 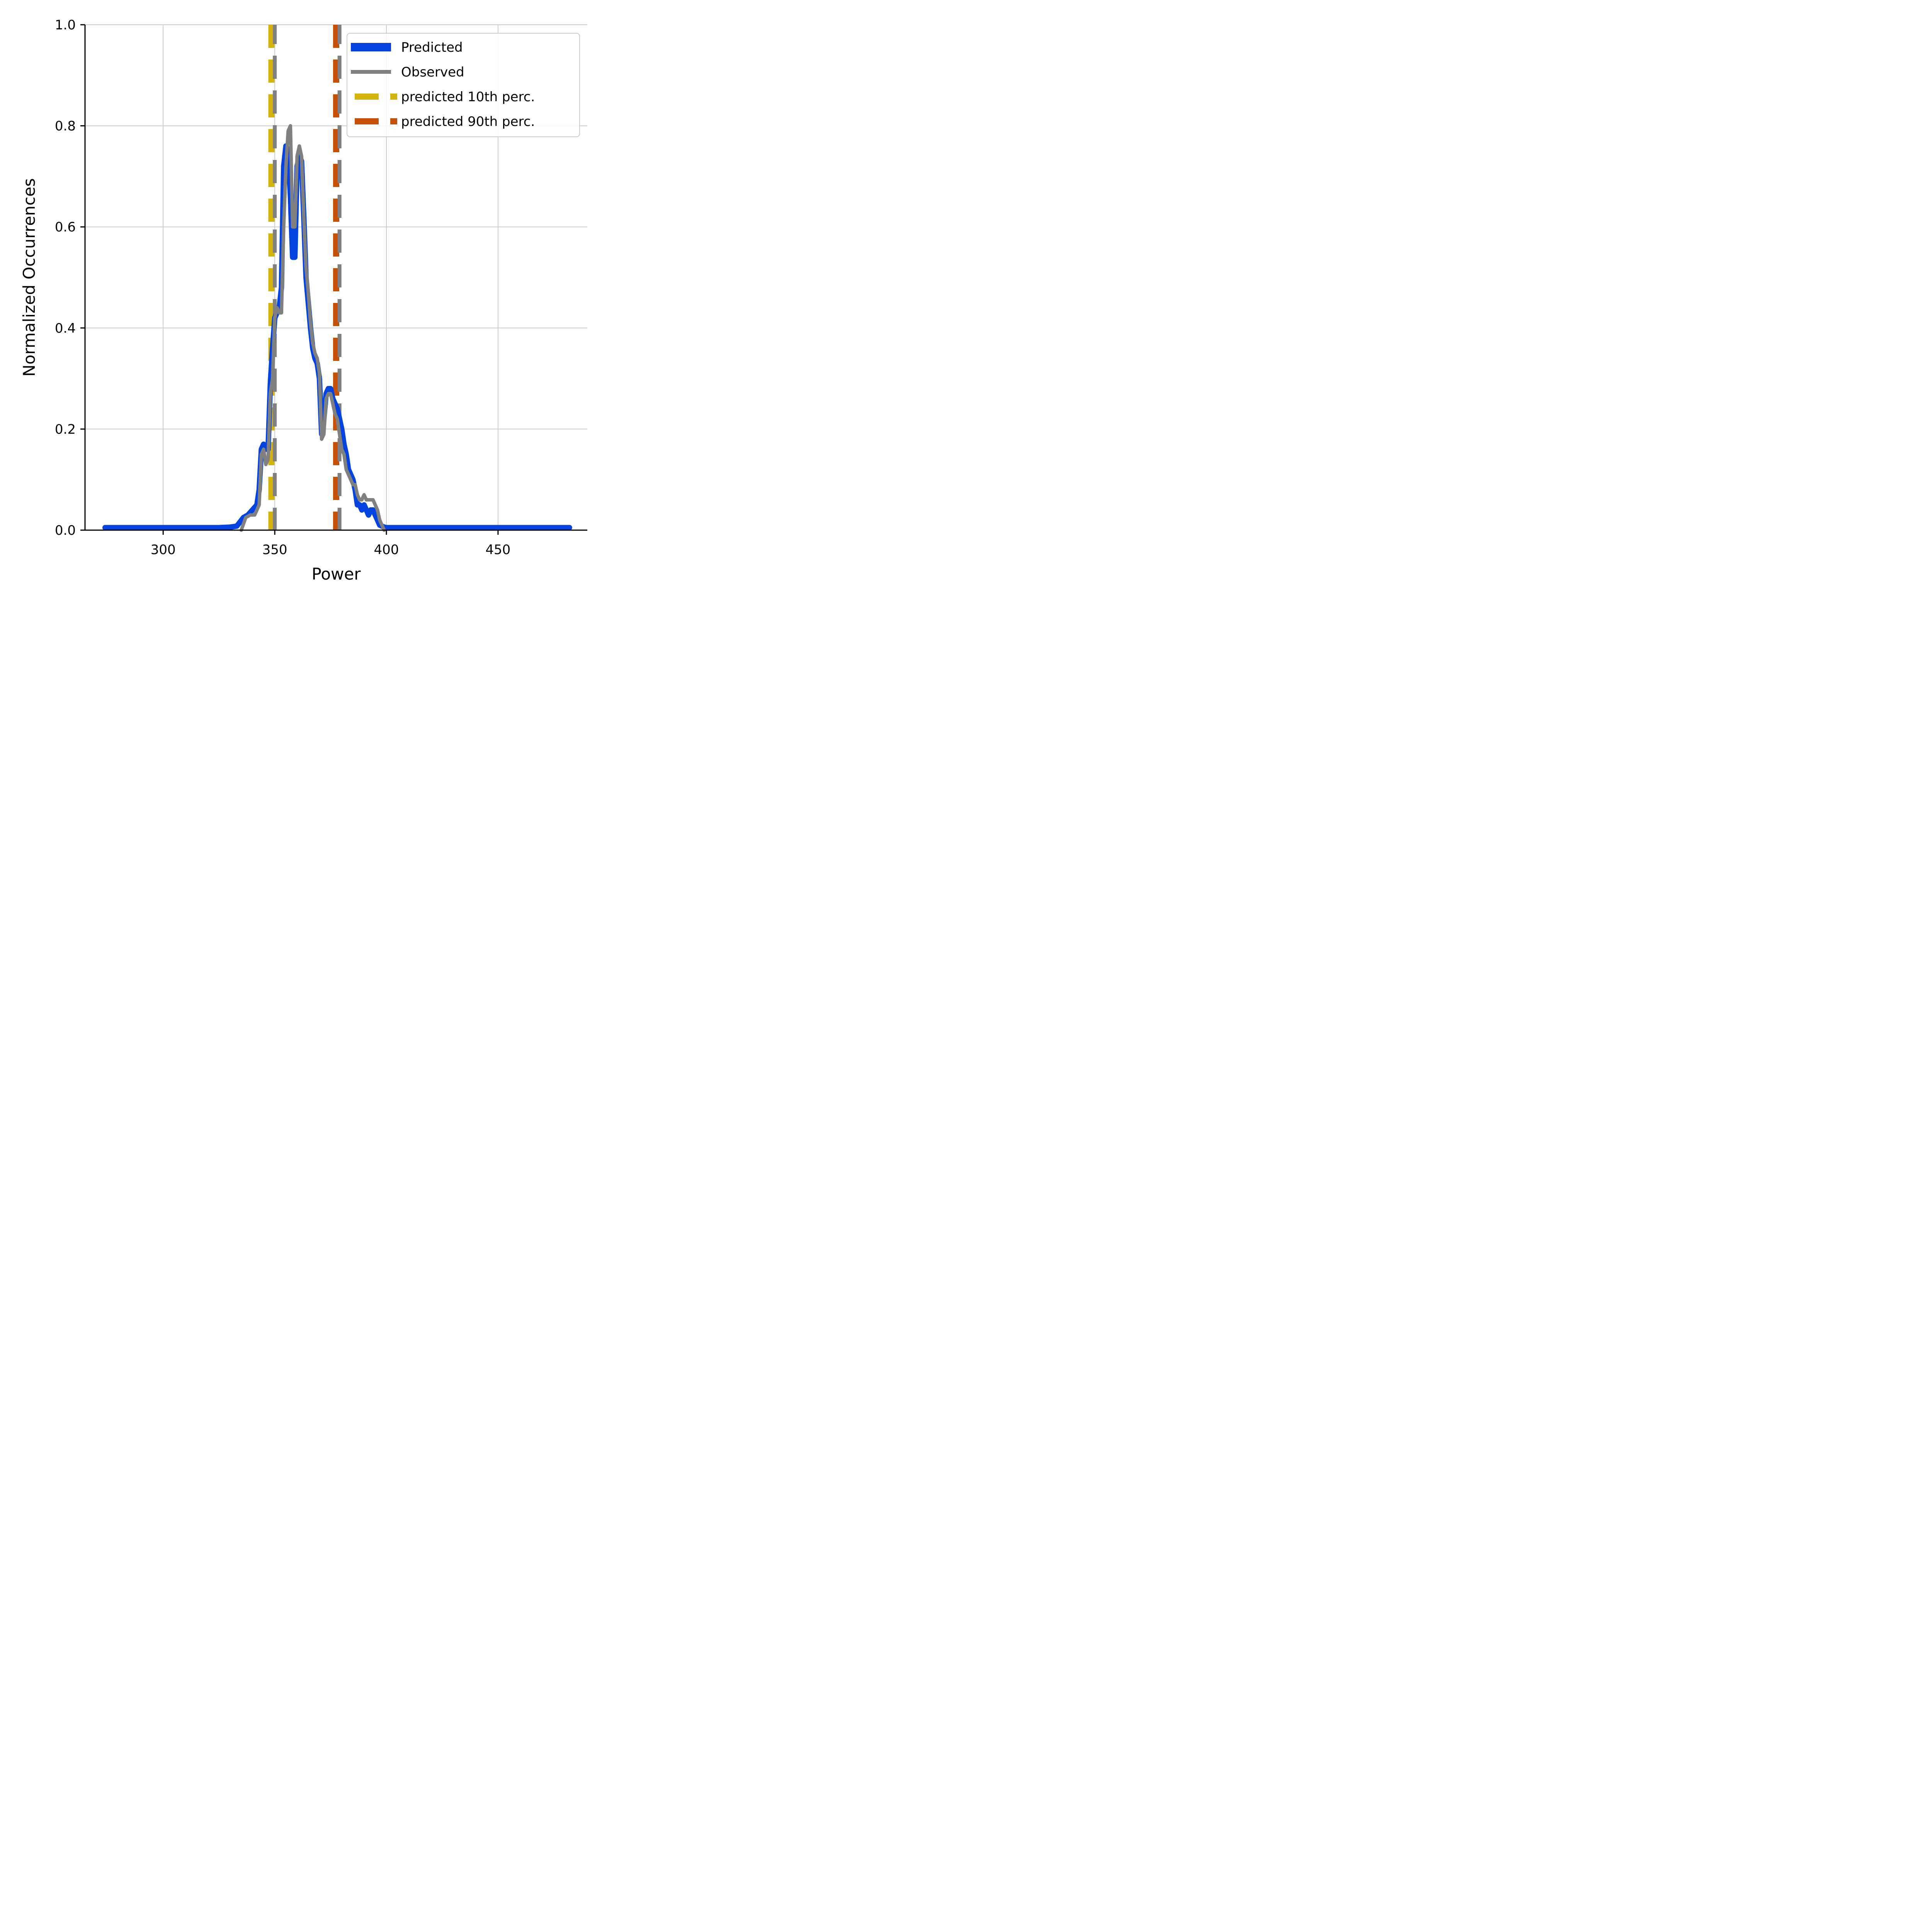 I want to click on legend-label: Observed, so click(x=432, y=73).